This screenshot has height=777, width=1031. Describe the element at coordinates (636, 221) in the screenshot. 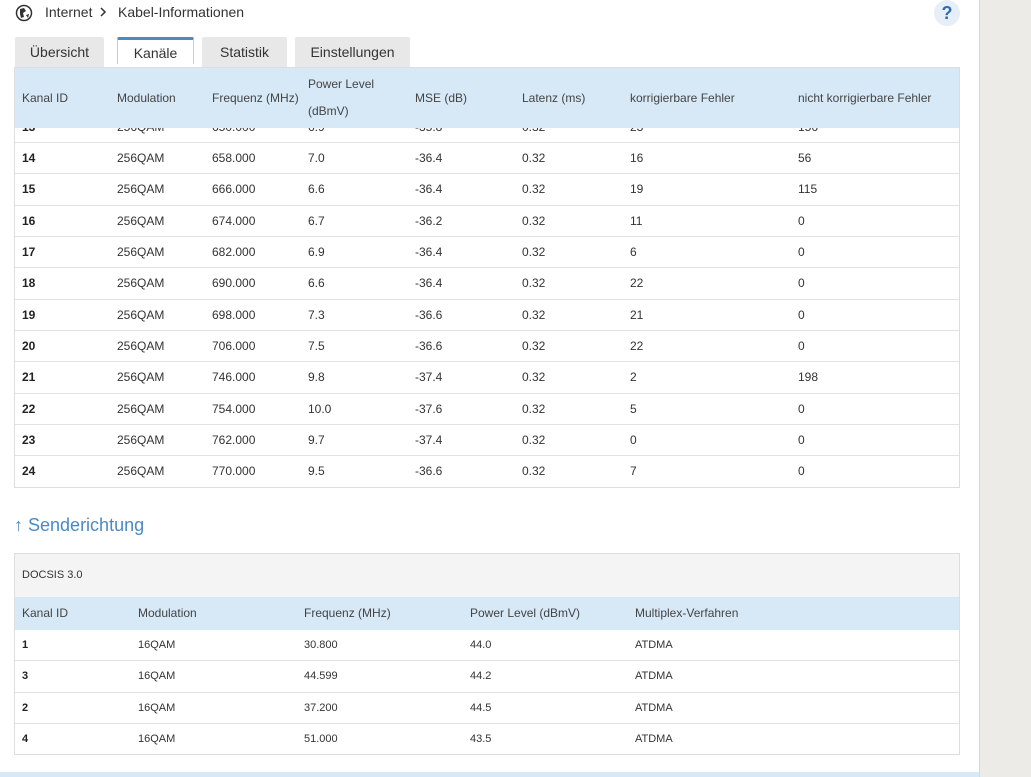

I see `cell: 11` at that location.